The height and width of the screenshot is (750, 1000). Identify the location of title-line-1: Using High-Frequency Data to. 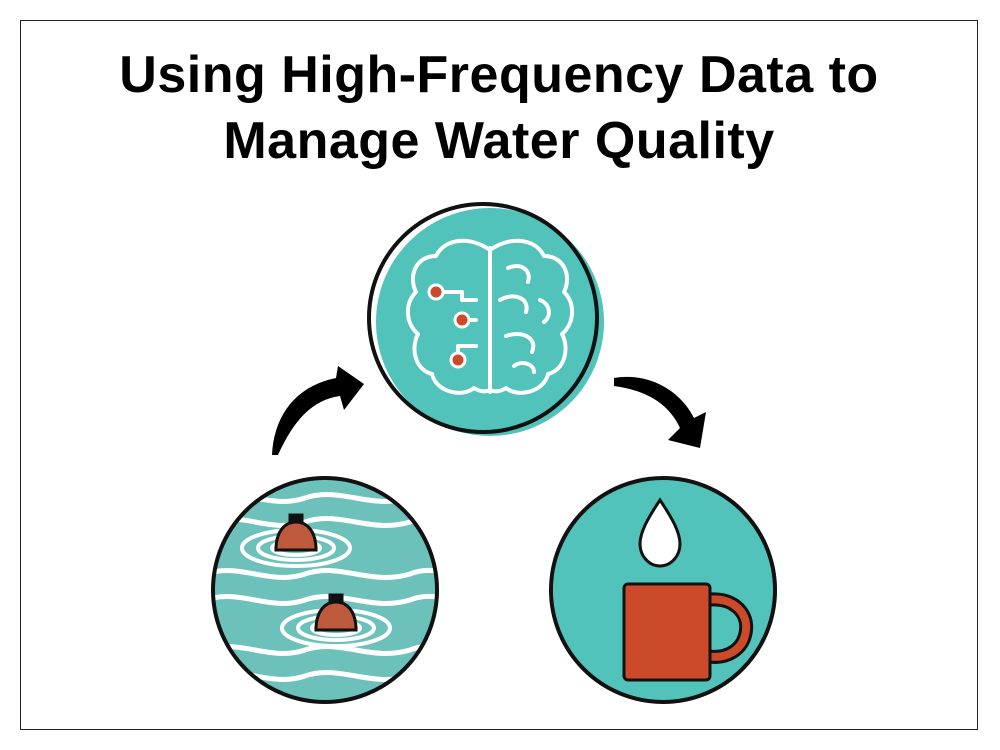
(499, 75).